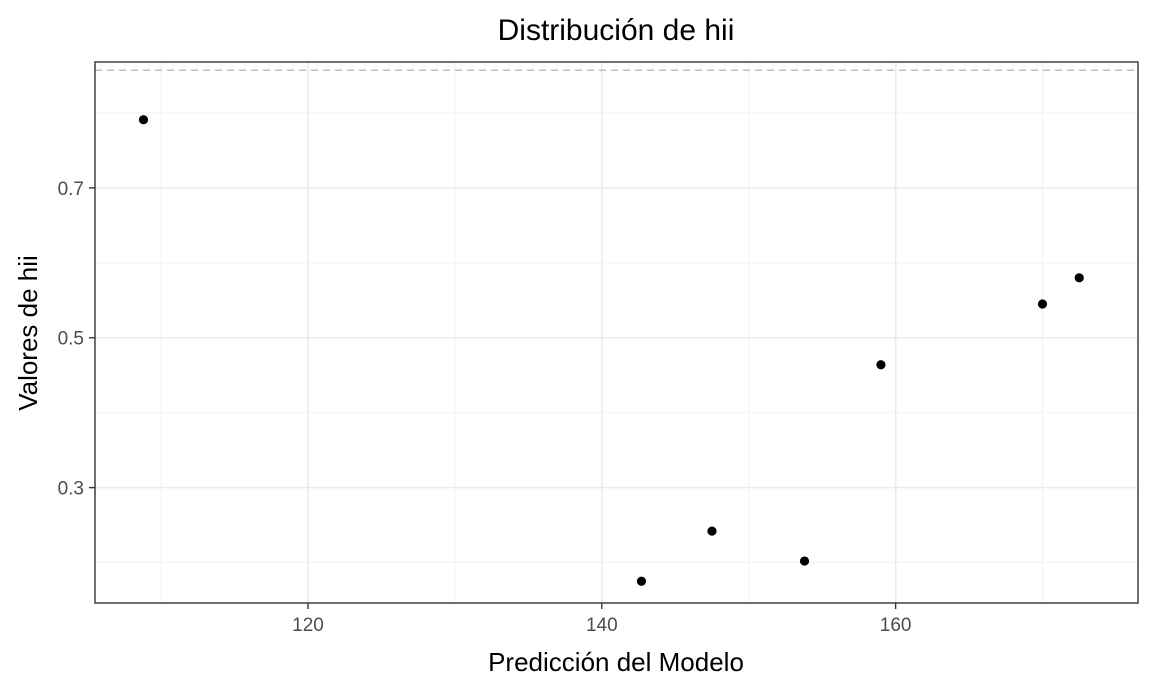 This screenshot has height=696, width=1152. What do you see at coordinates (71, 489) in the screenshot?
I see `y-tick-label: 0.3` at bounding box center [71, 489].